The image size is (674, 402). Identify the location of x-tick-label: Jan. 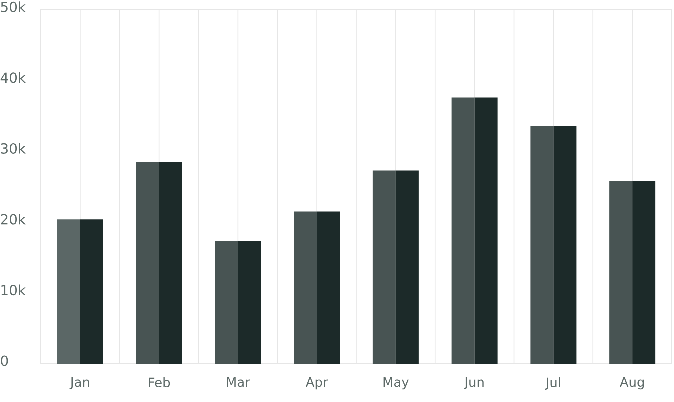
(80, 384).